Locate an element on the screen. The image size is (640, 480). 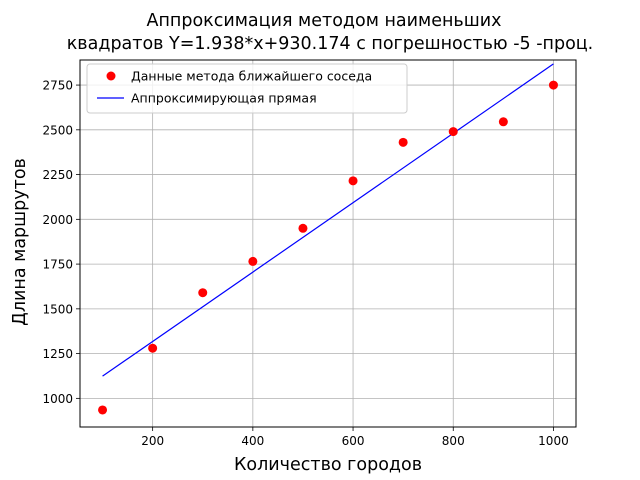
legend-box is located at coordinates (247, 88).